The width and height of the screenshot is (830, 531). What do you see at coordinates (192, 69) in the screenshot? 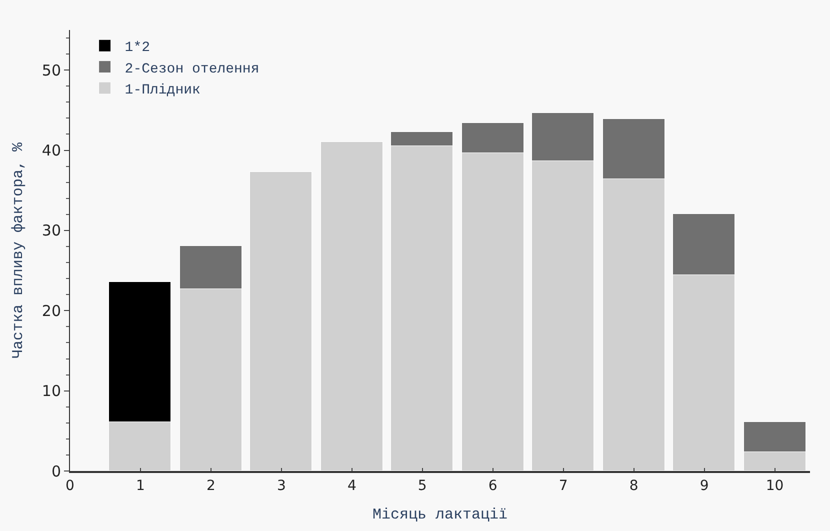
I see `legend-label: 2-Сезон отелення` at bounding box center [192, 69].